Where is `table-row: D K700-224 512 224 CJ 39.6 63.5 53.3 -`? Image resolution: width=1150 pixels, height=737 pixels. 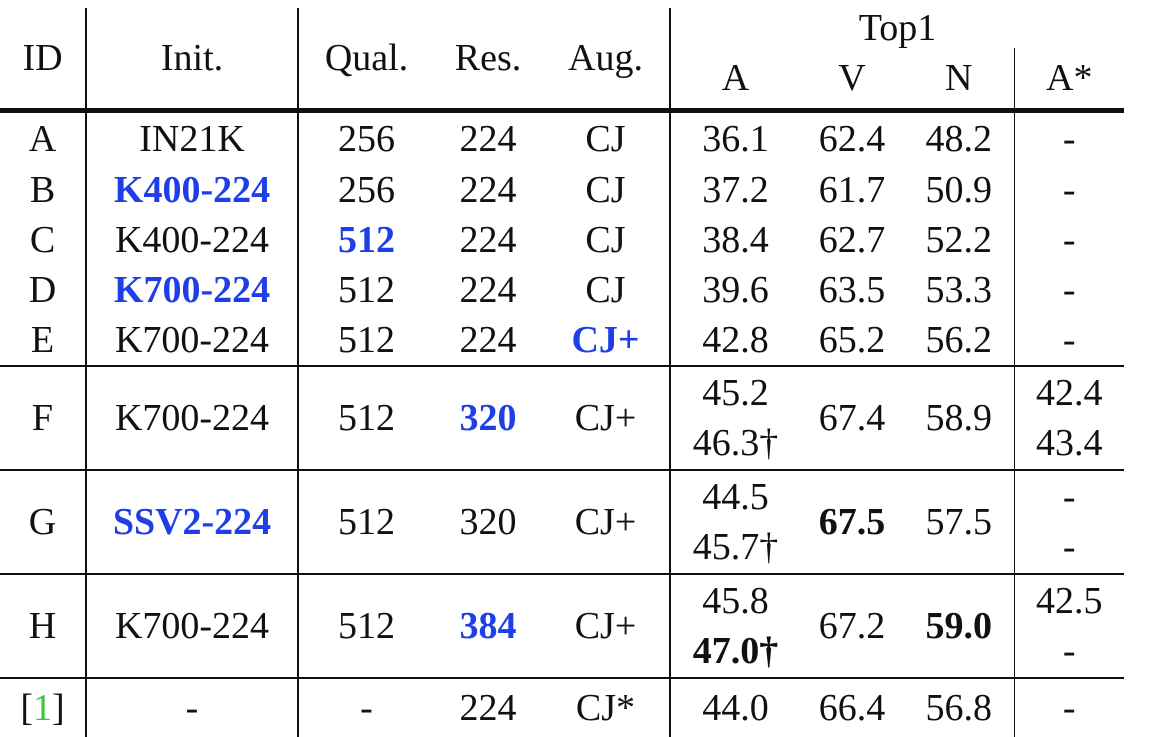
table-row: D K700-224 512 224 CJ 39.6 63.5 53.3 - is located at coordinates (562, 290).